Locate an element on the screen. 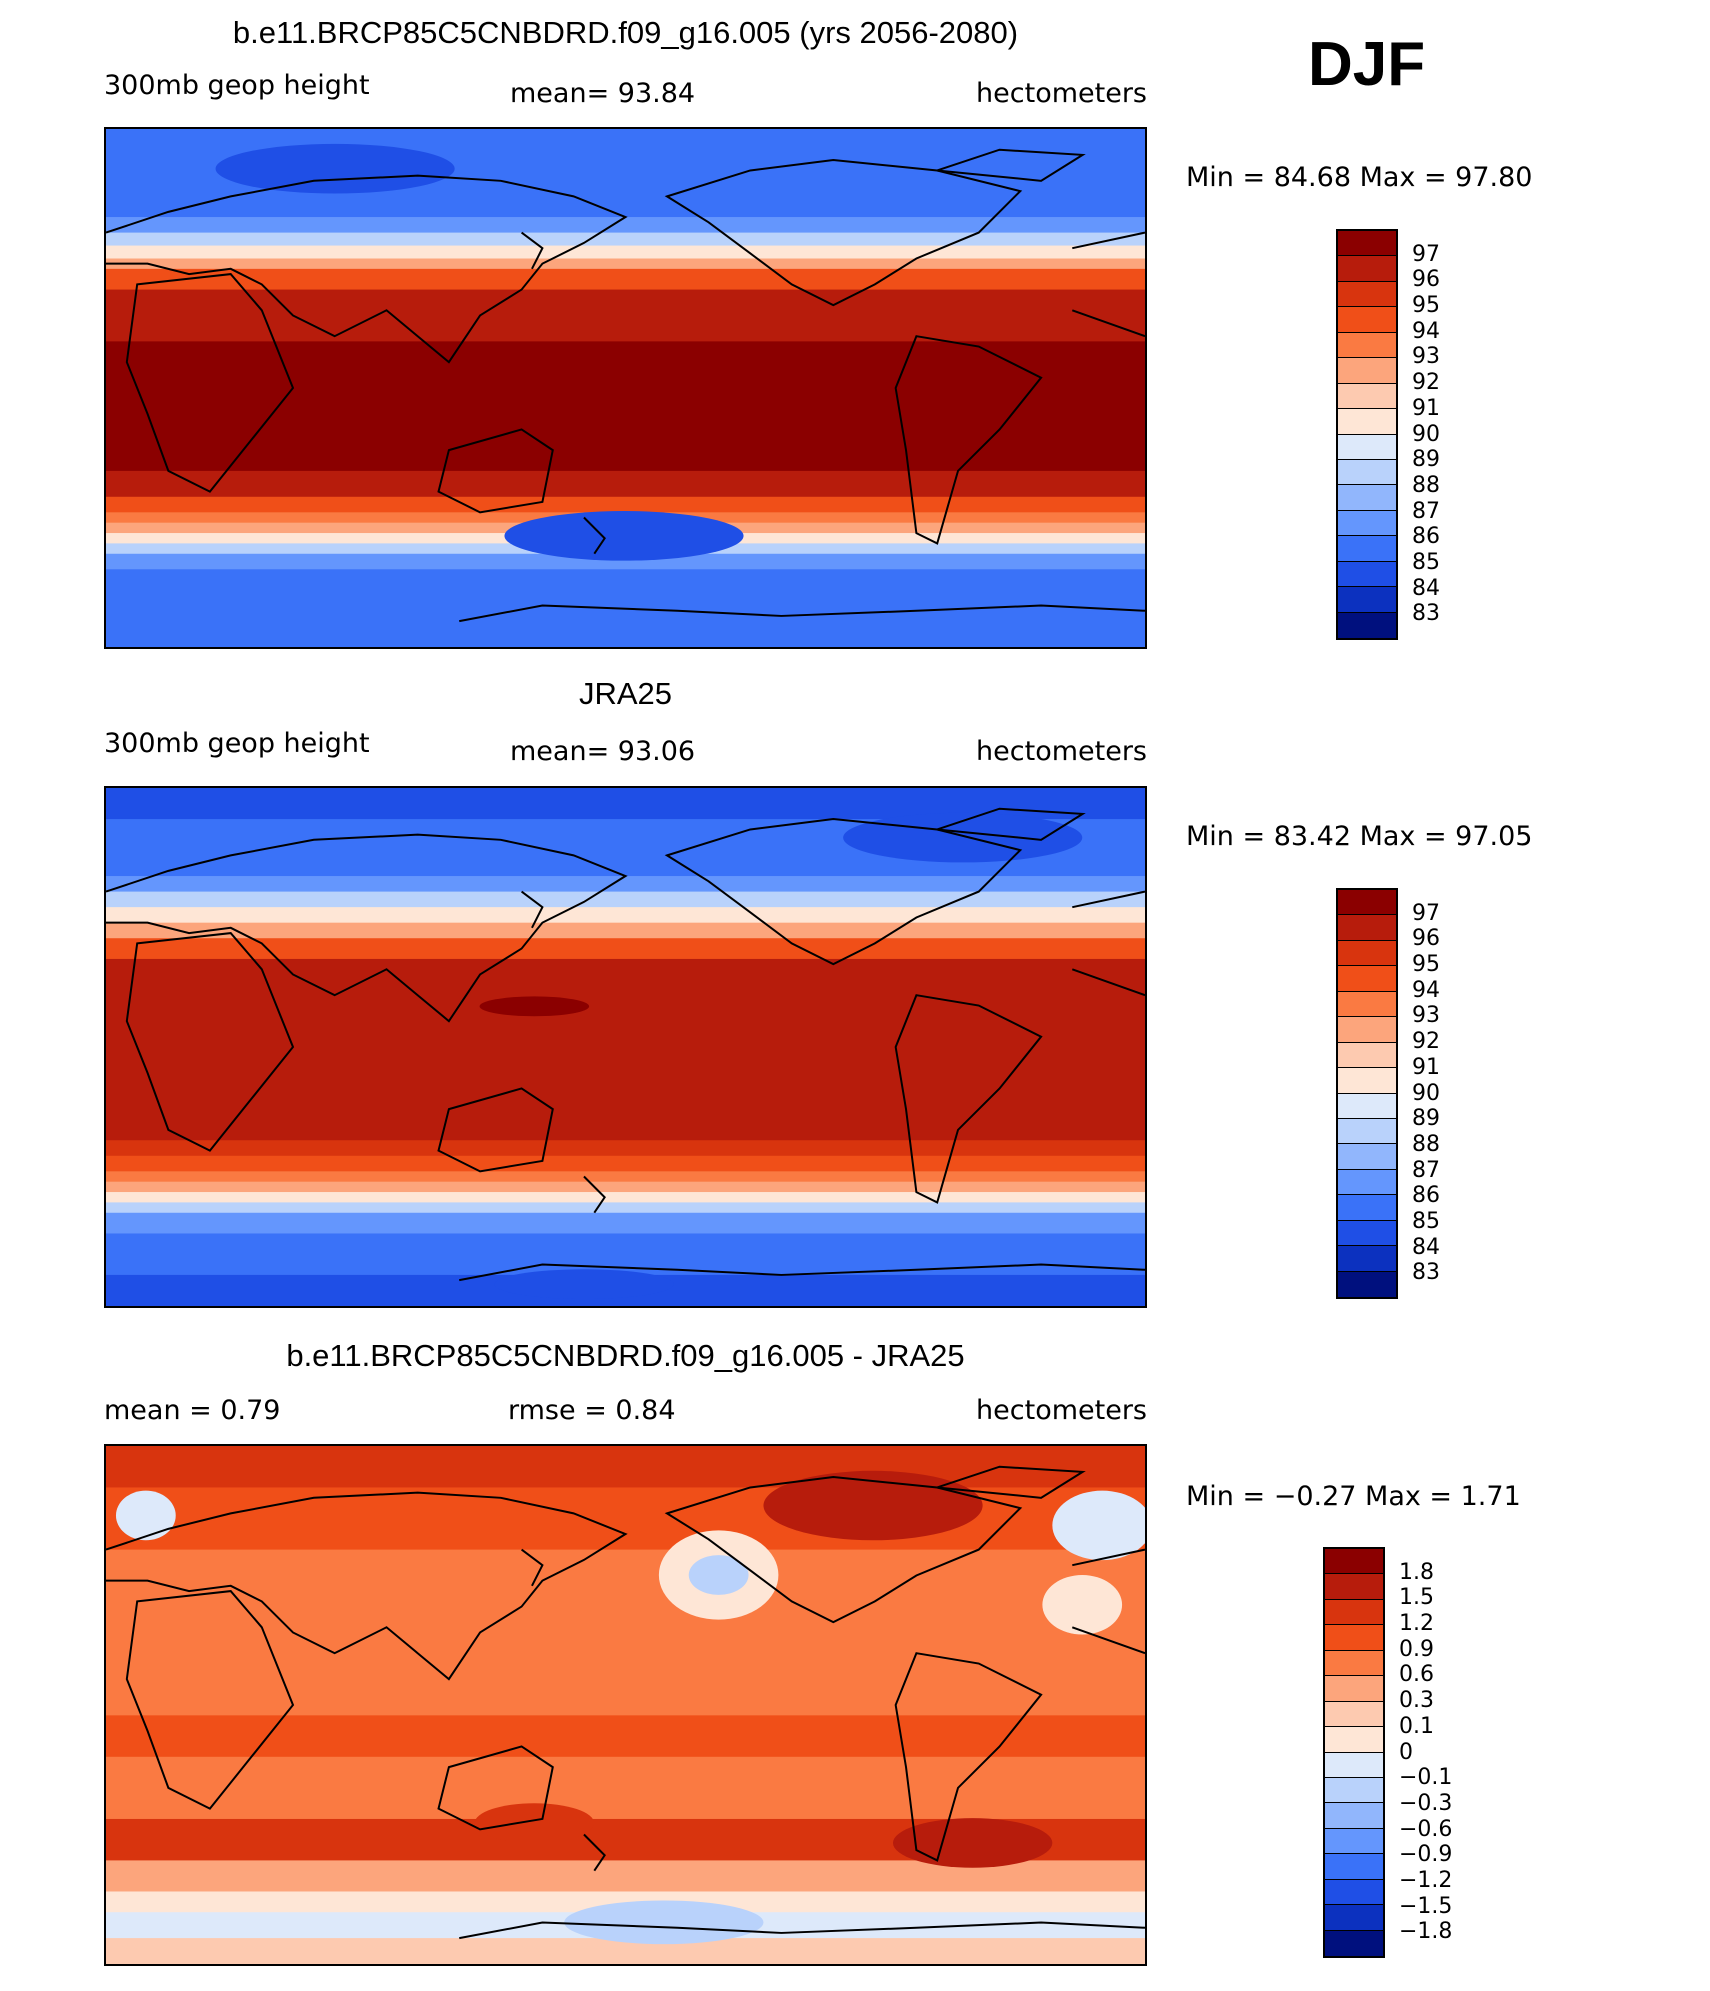  colorbar-label: 0.3 is located at coordinates (1416, 1701).